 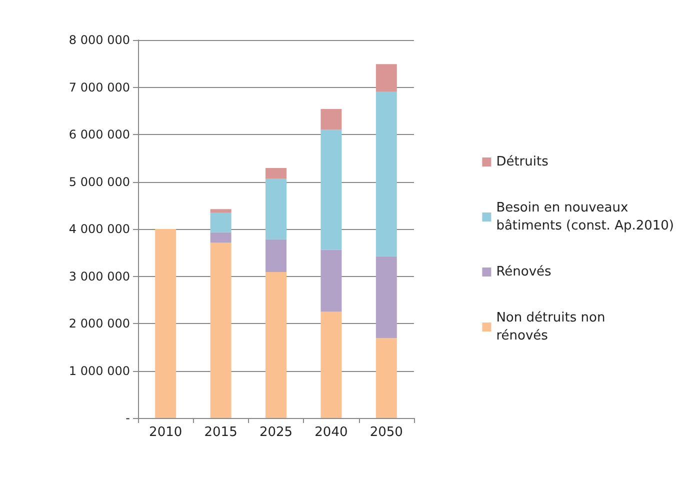 What do you see at coordinates (276, 432) in the screenshot?
I see `x-tick-label: 2025` at bounding box center [276, 432].